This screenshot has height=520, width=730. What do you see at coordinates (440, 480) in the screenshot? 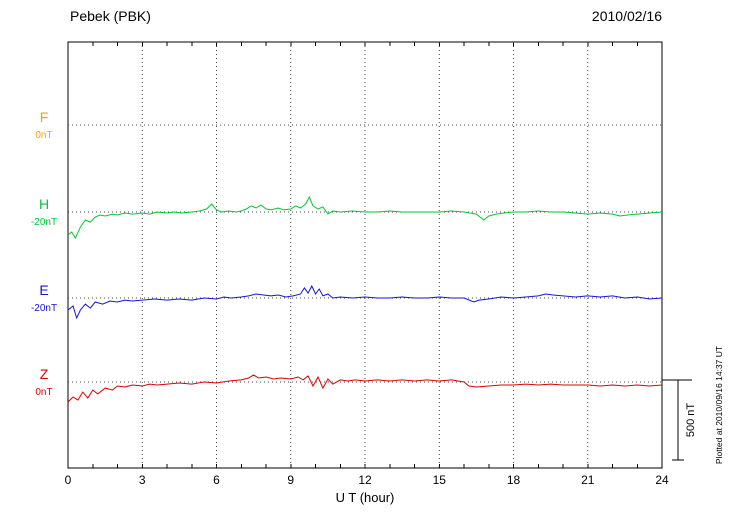
I see `x-tick-label: 15` at bounding box center [440, 480].